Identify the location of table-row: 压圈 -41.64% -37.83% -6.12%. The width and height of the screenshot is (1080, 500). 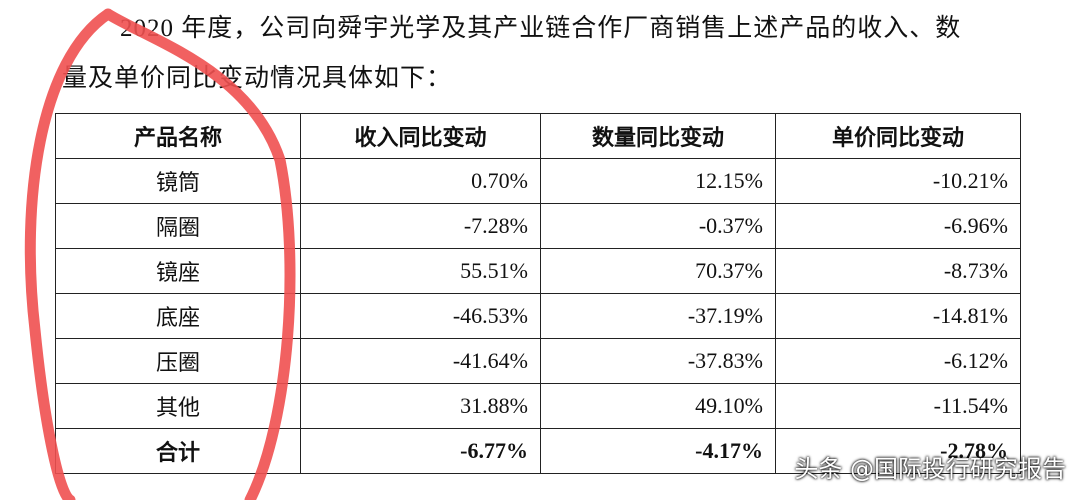
(538, 361).